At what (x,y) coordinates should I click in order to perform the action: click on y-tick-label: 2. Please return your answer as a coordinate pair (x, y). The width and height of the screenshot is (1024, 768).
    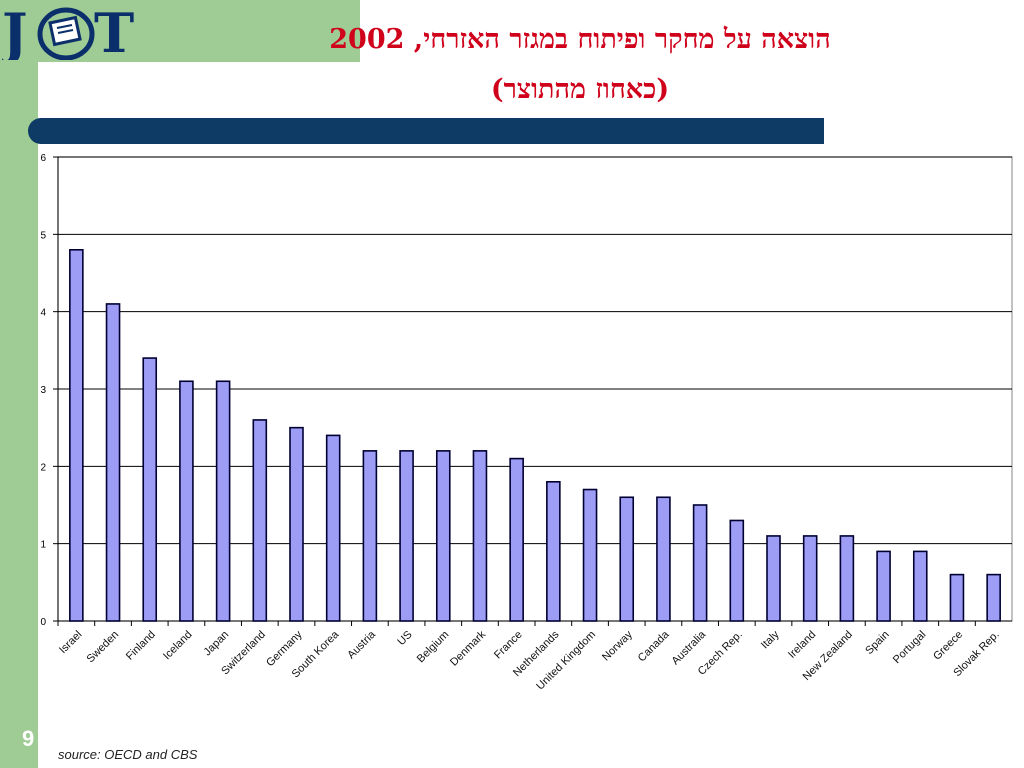
    Looking at the image, I should click on (43, 467).